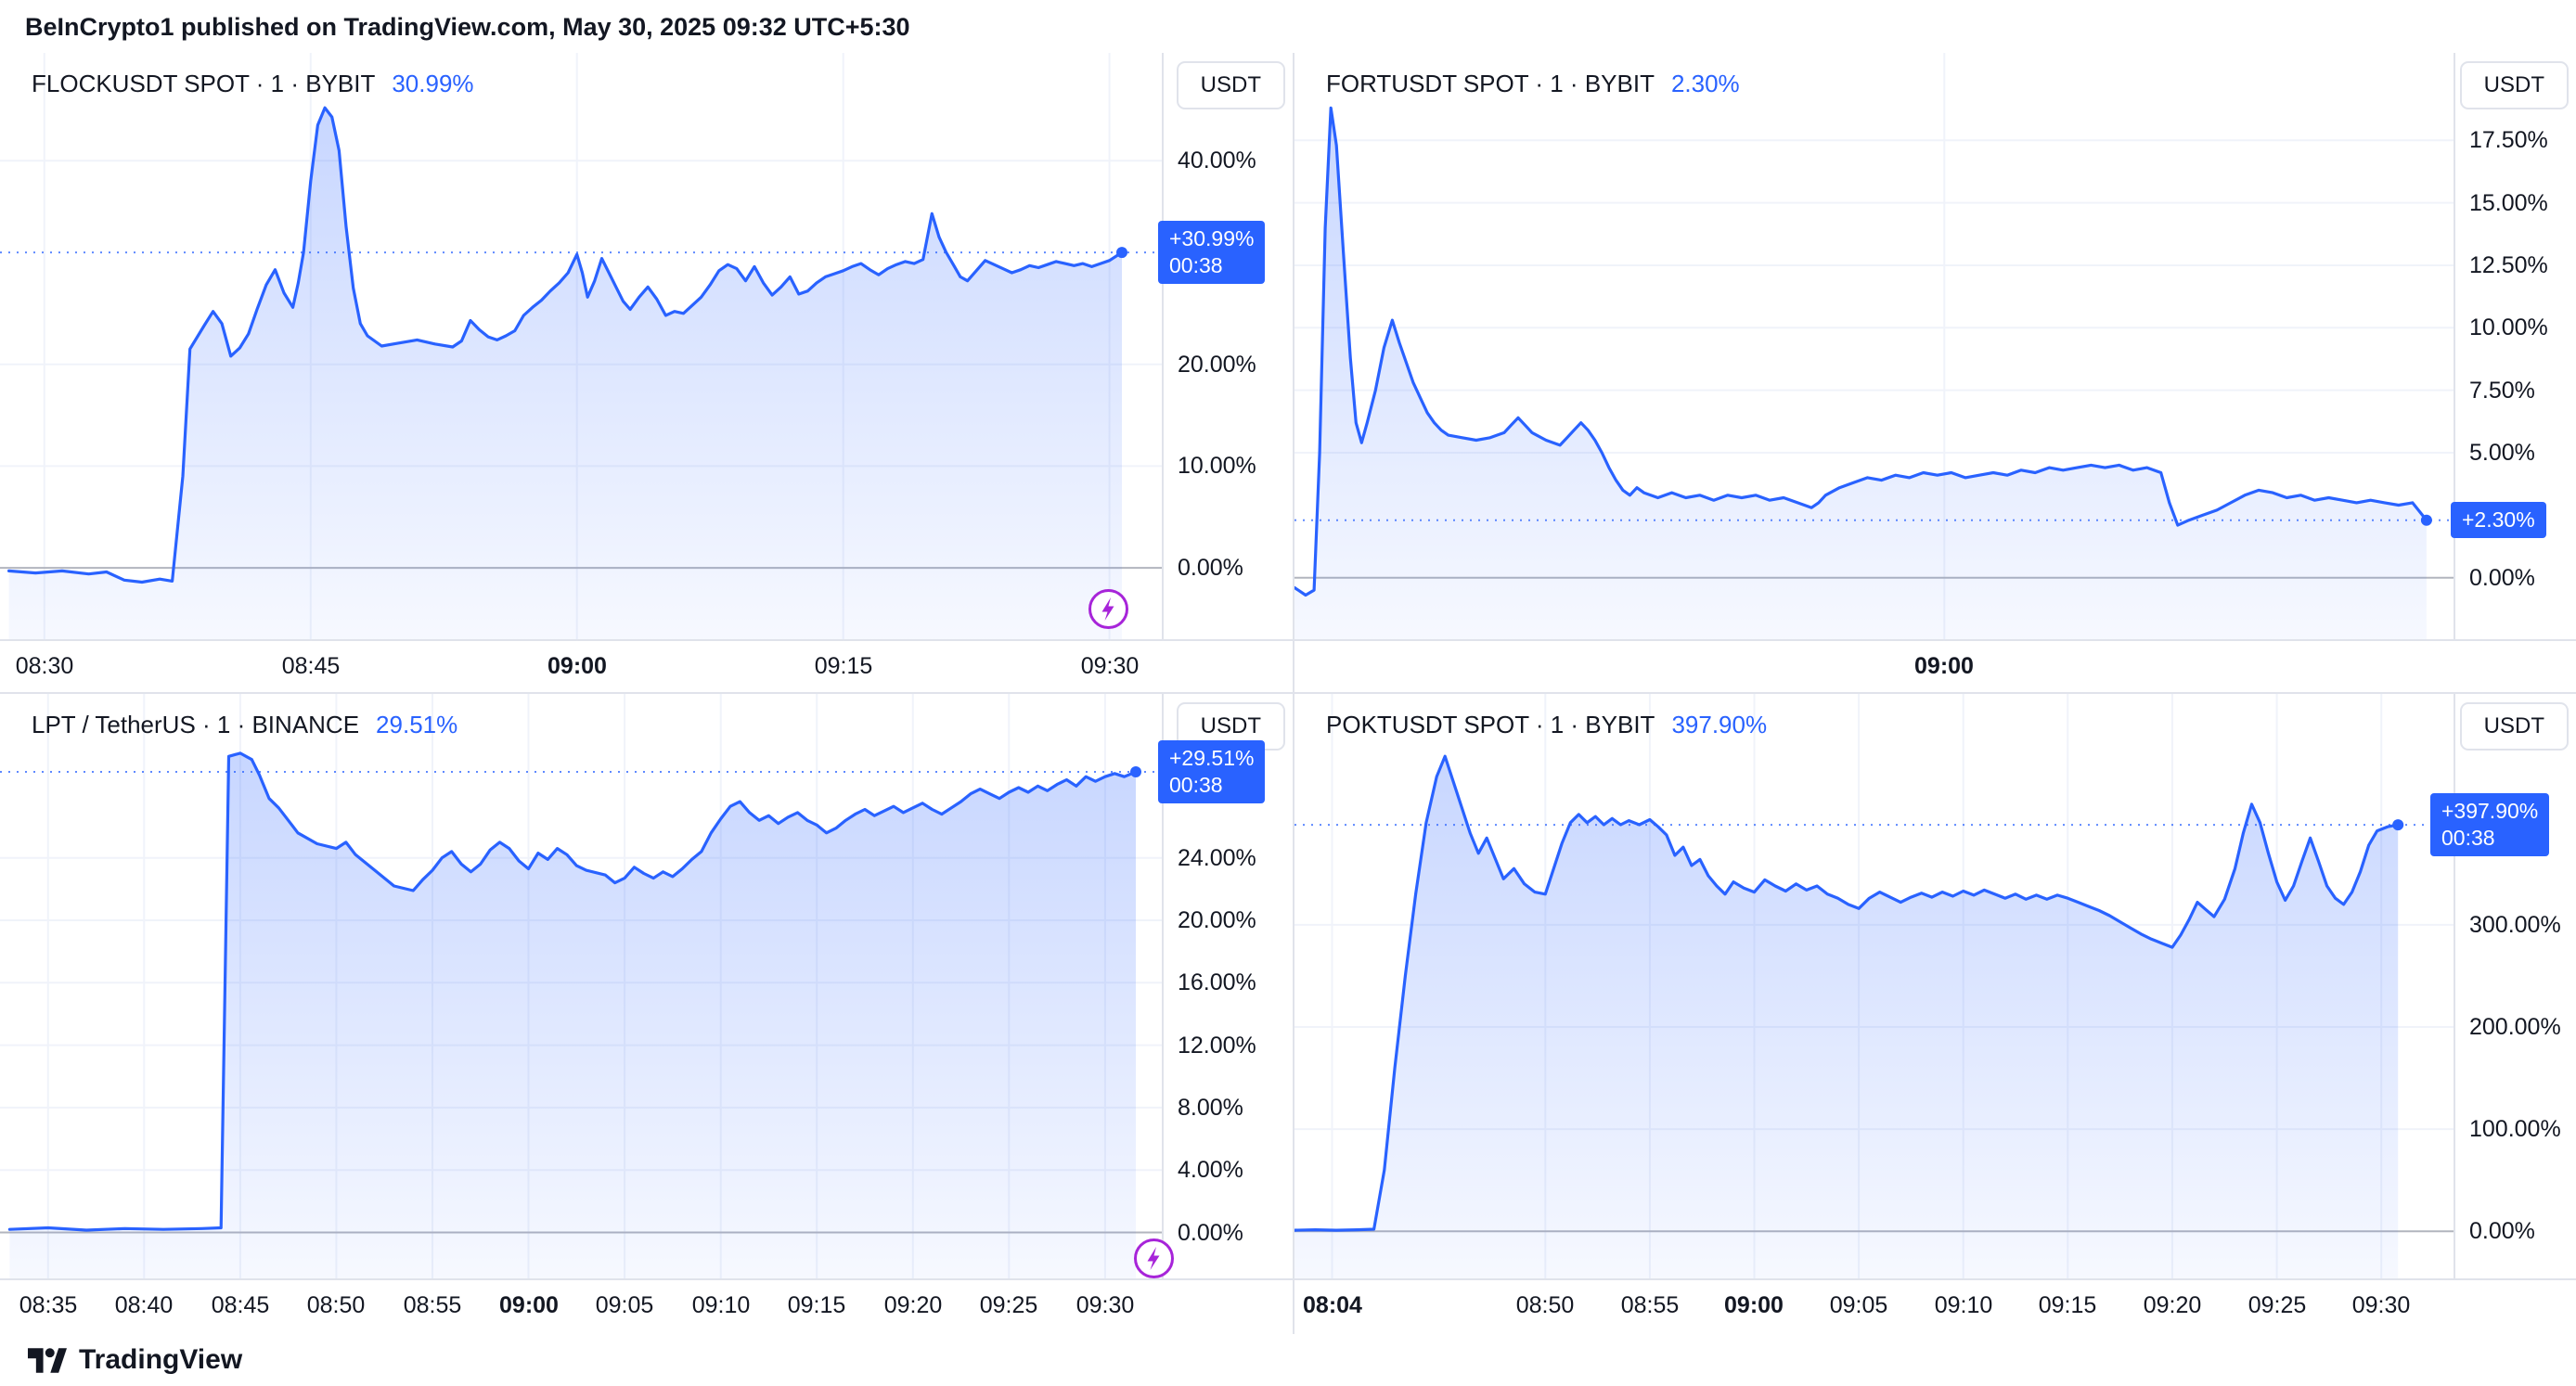 The image size is (2576, 1386). Describe the element at coordinates (144, 1305) in the screenshot. I see `x-axis-label: 08:40` at that location.